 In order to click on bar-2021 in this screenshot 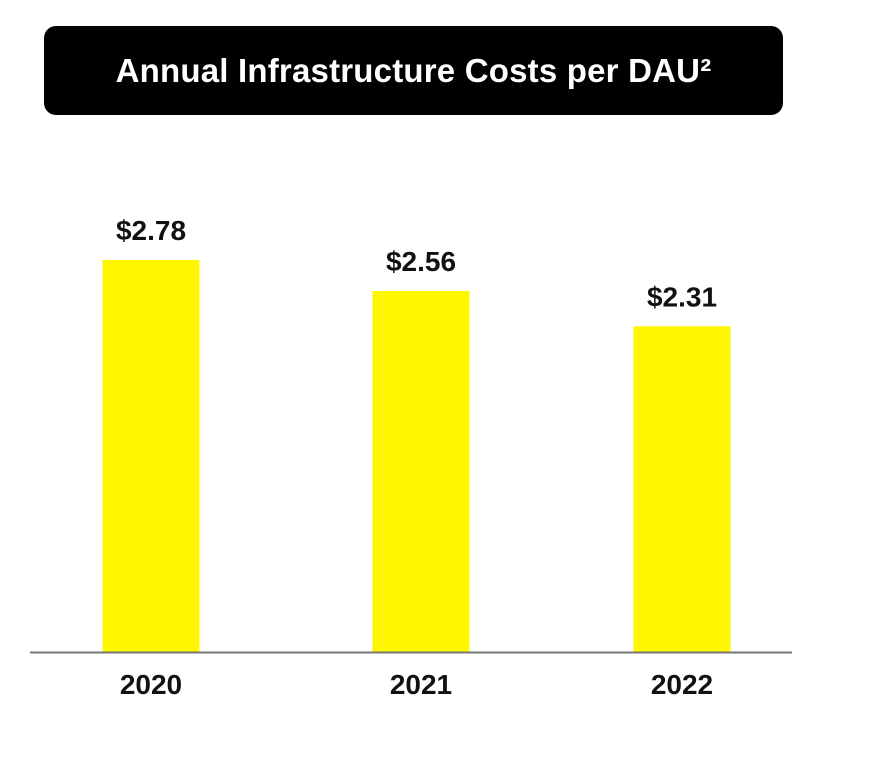, I will do `click(421, 471)`.